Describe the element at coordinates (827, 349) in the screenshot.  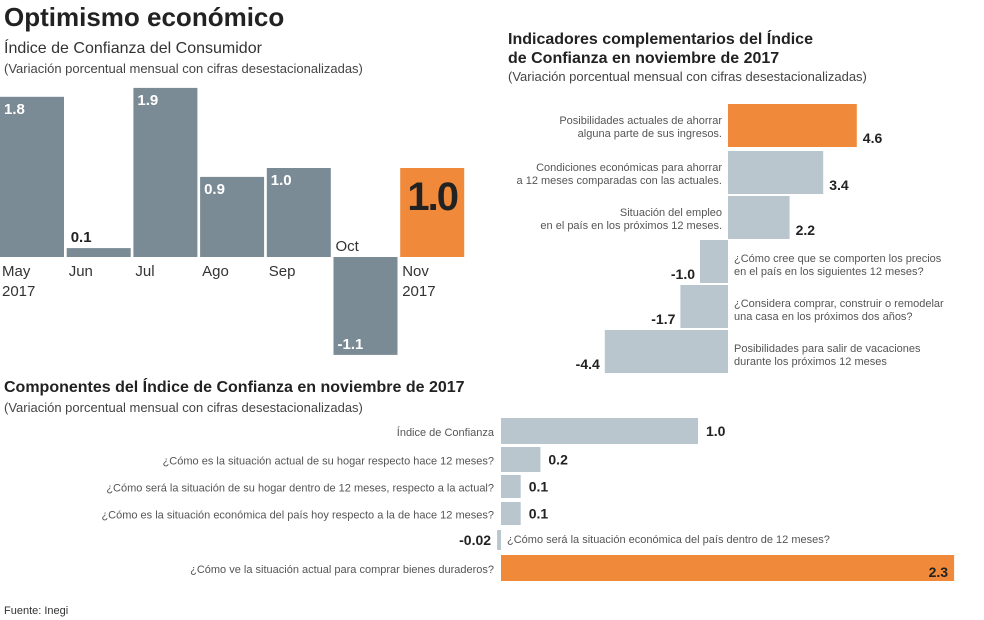
I see `category-label: Posibilidades para salir de vacaciones` at that location.